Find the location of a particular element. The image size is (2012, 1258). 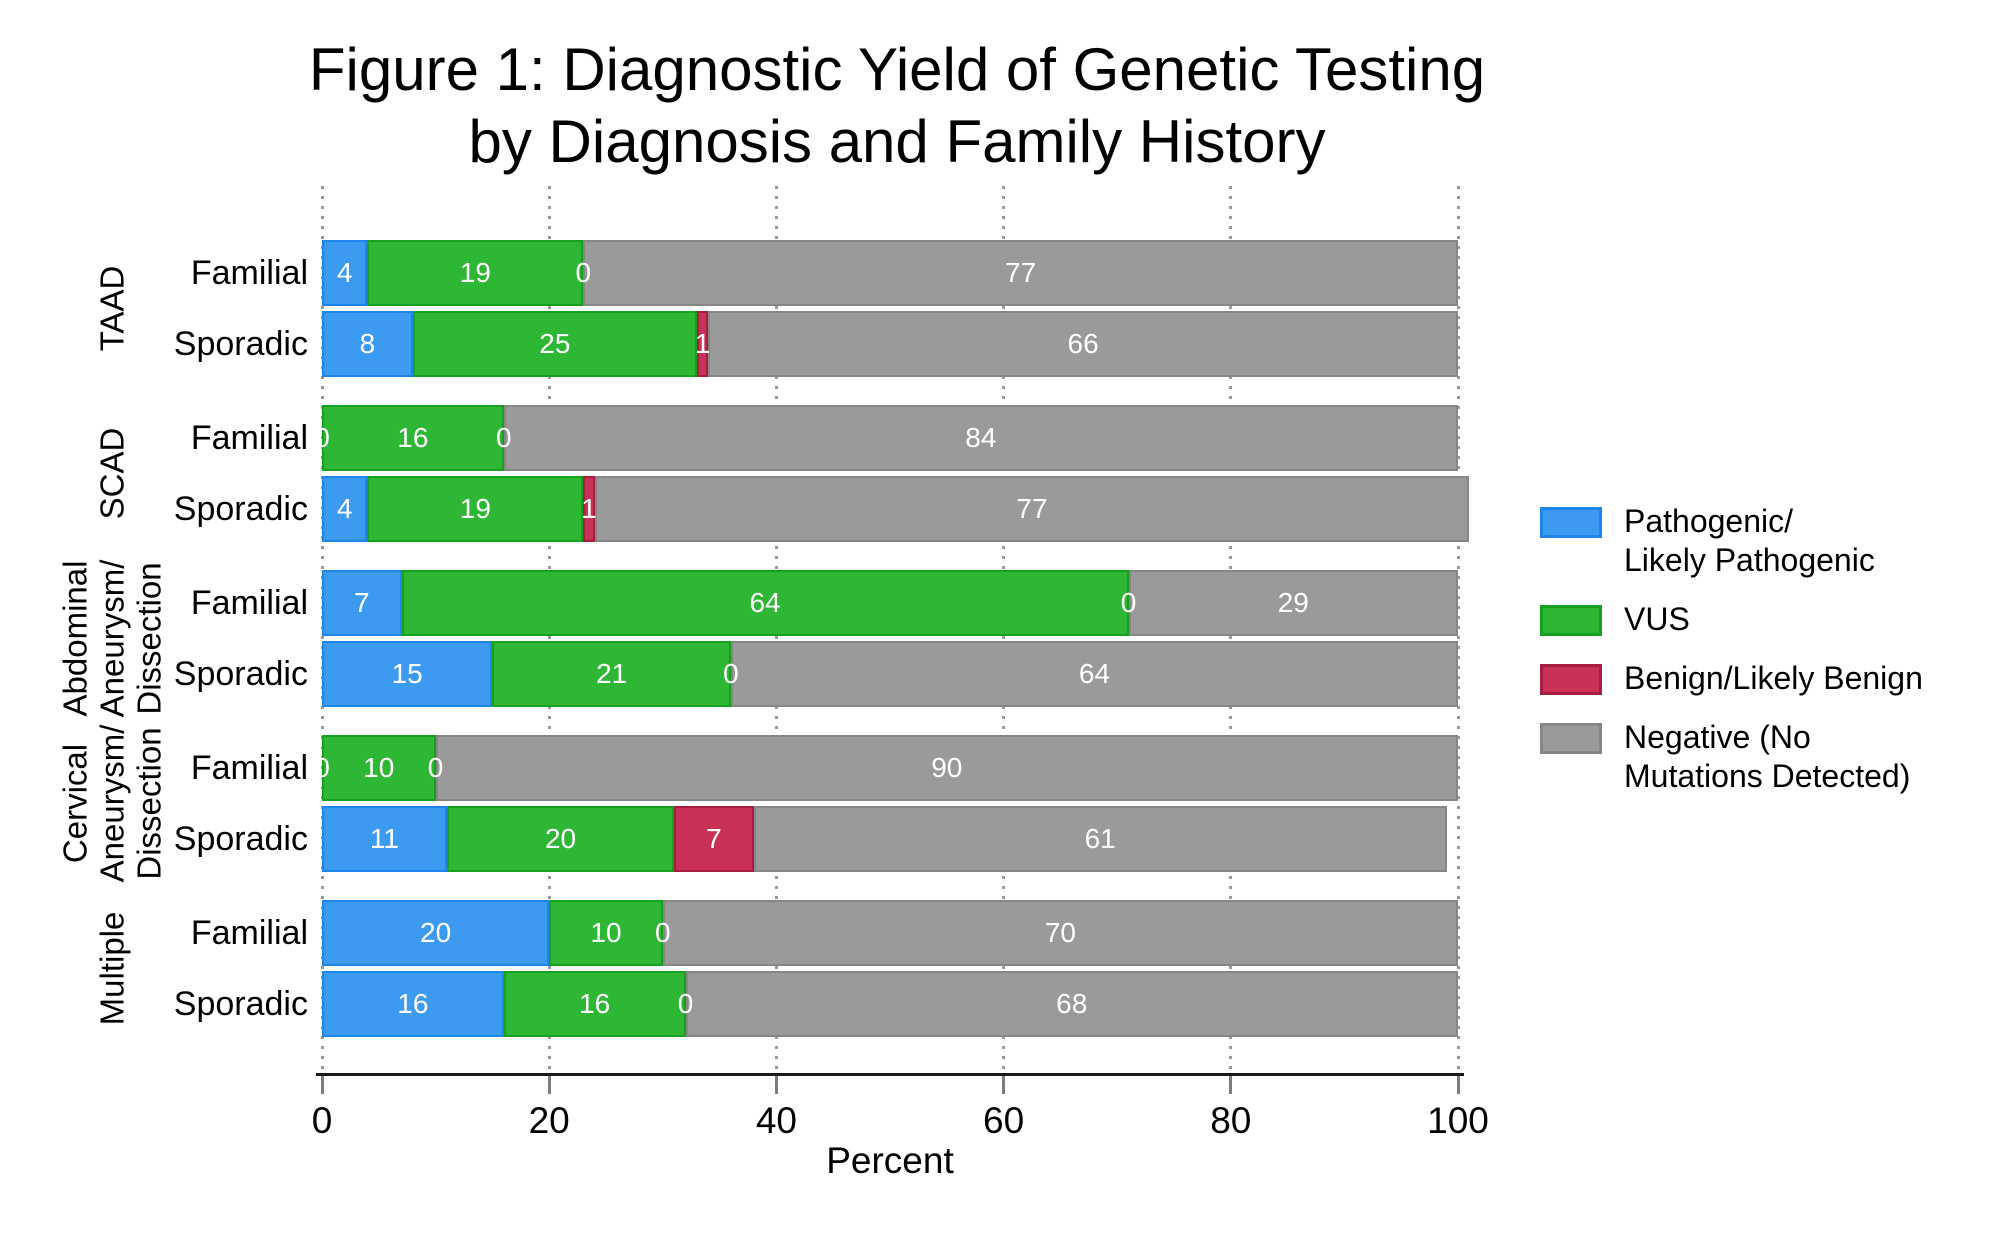

legend-item-0: Pathogenic/ Likely Pathogenic is located at coordinates (1731, 541).